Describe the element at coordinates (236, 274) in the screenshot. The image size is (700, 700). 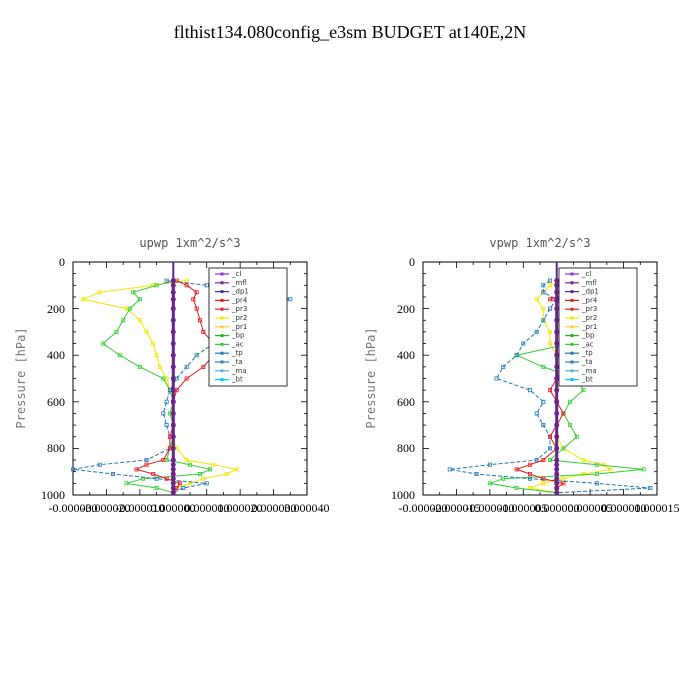
I see `legend-label-cl: _cl` at that location.